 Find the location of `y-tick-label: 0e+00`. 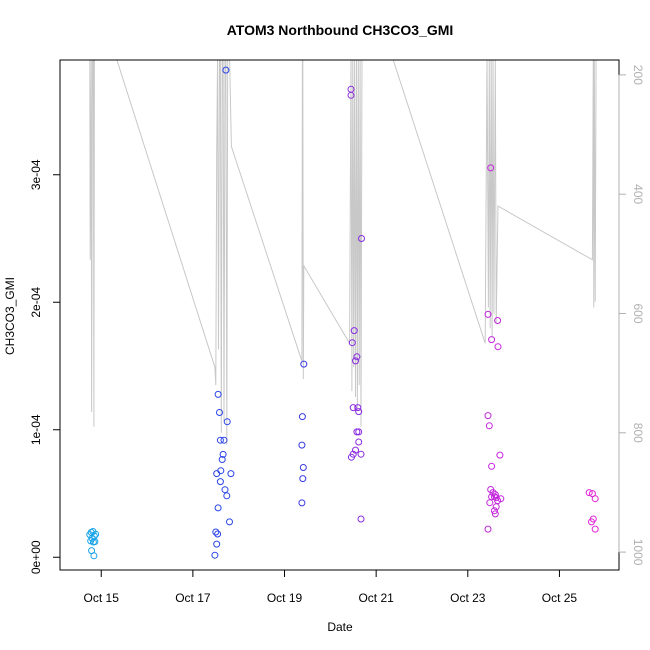

y-tick-label: 0e+00 is located at coordinates (36, 557).